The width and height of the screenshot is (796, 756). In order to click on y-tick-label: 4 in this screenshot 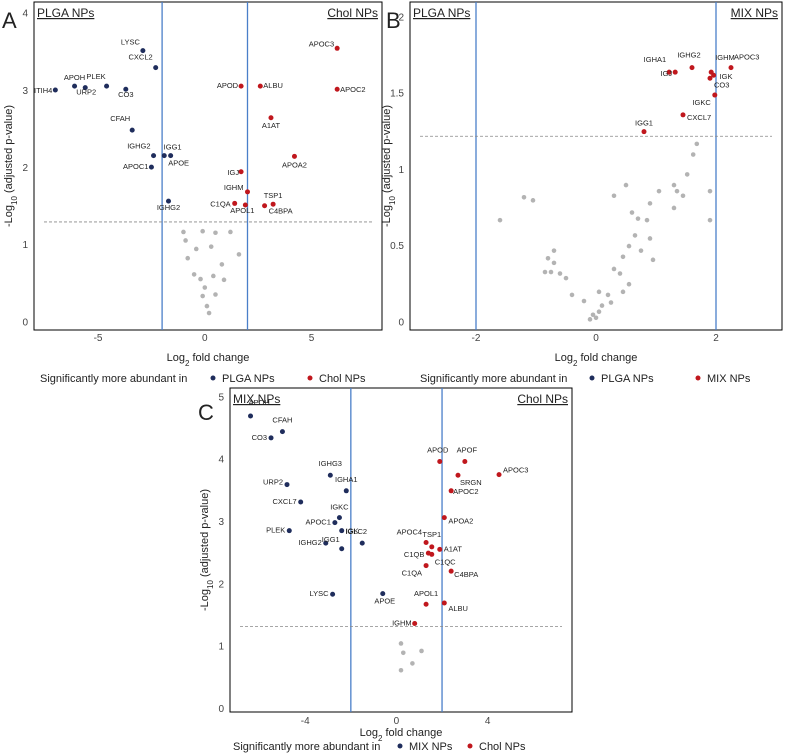, I will do `click(25, 14)`.